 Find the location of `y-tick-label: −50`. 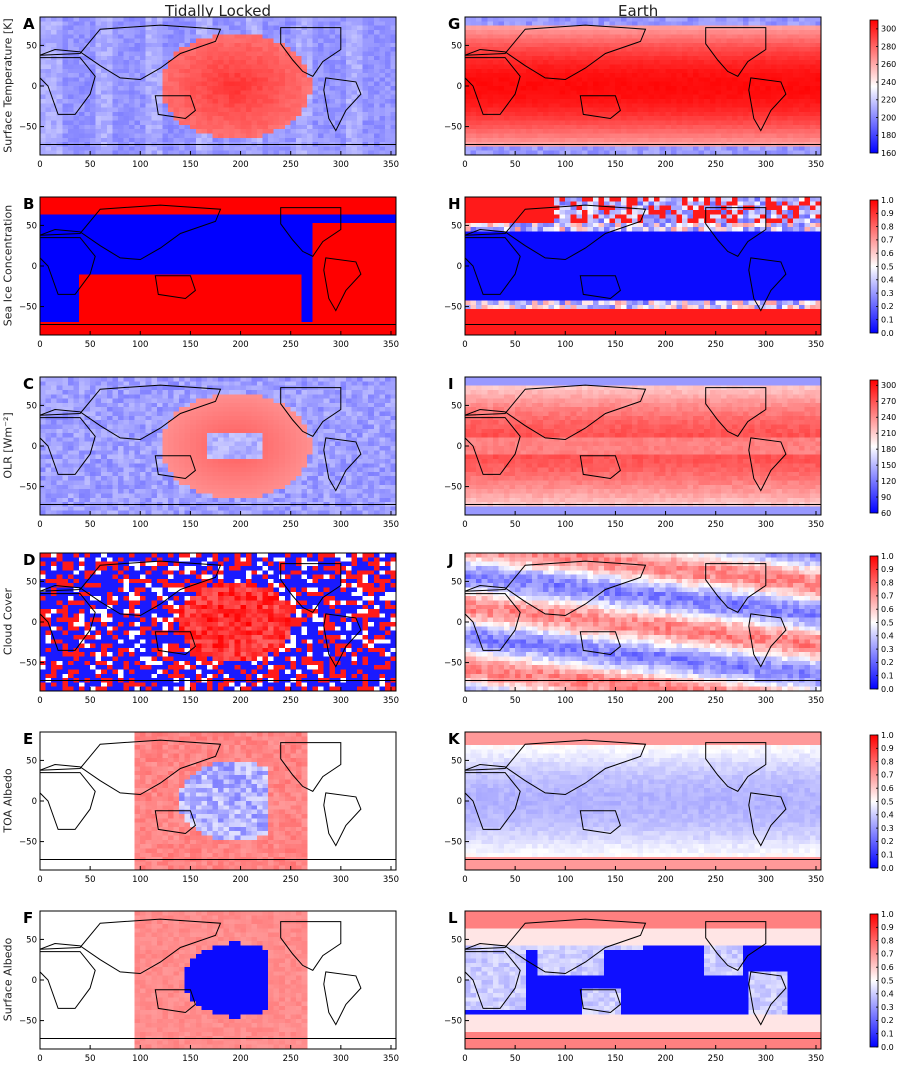

y-tick-label: −50 is located at coordinates (28, 128).